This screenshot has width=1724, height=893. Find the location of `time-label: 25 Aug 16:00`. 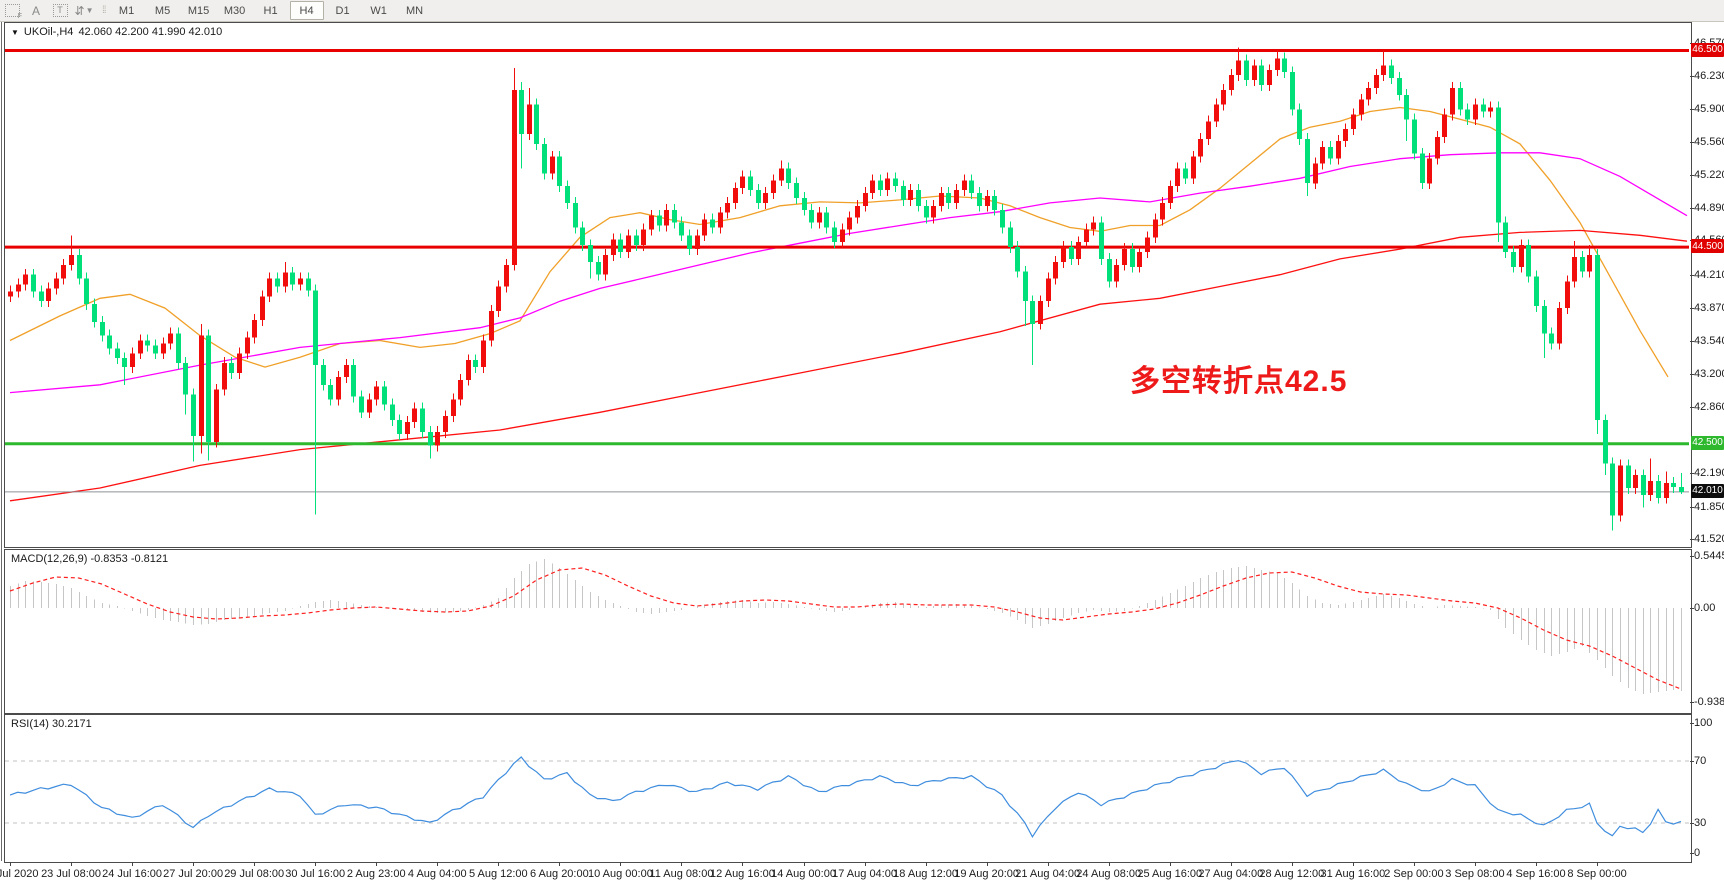

time-label: 25 Aug 16:00 is located at coordinates (1170, 874).